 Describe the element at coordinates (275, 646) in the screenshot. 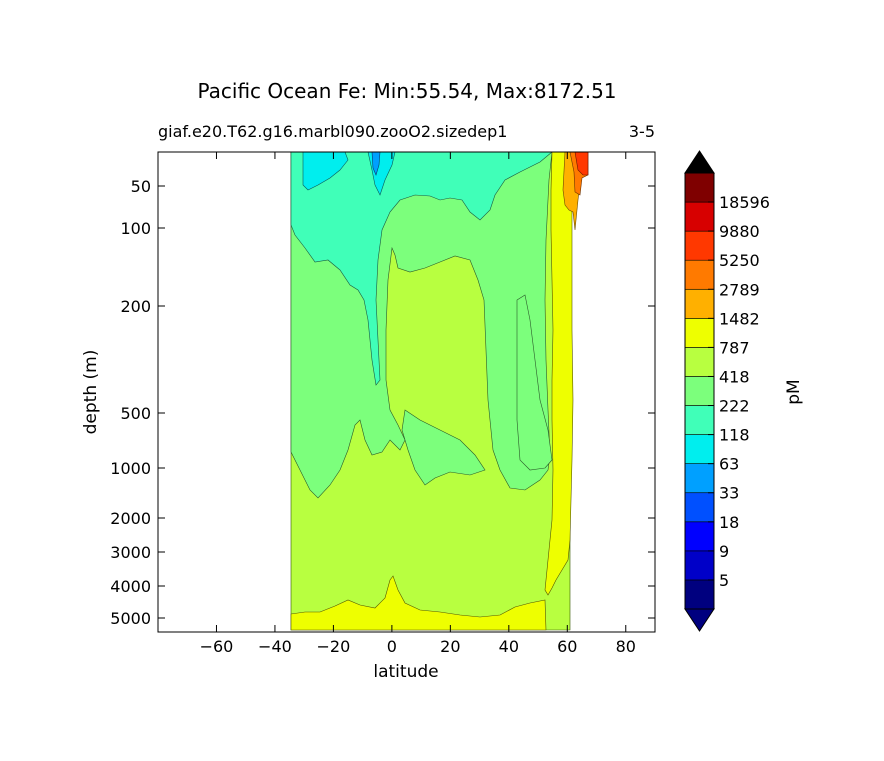

I see `x-tick-label: −40` at that location.